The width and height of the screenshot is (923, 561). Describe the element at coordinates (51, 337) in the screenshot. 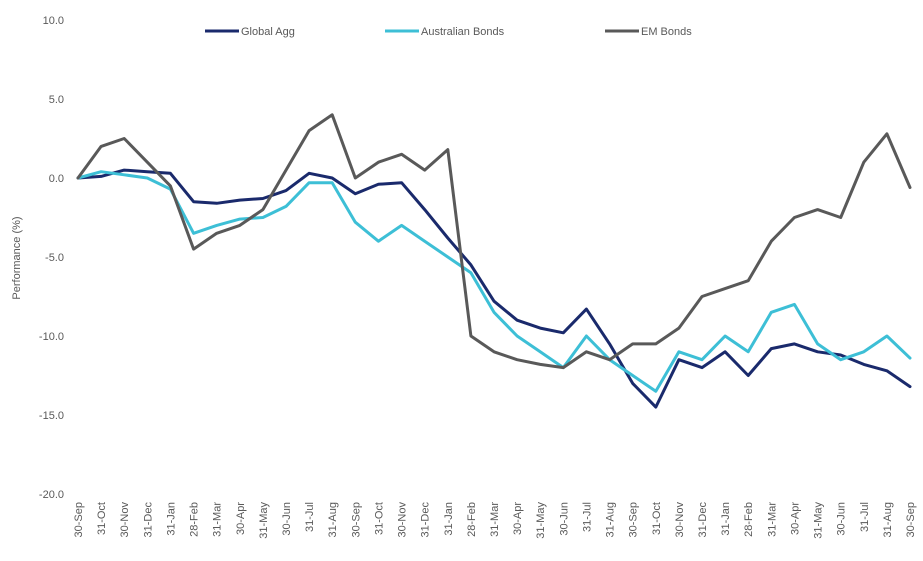

I see `y-tick-label: -10.0` at that location.